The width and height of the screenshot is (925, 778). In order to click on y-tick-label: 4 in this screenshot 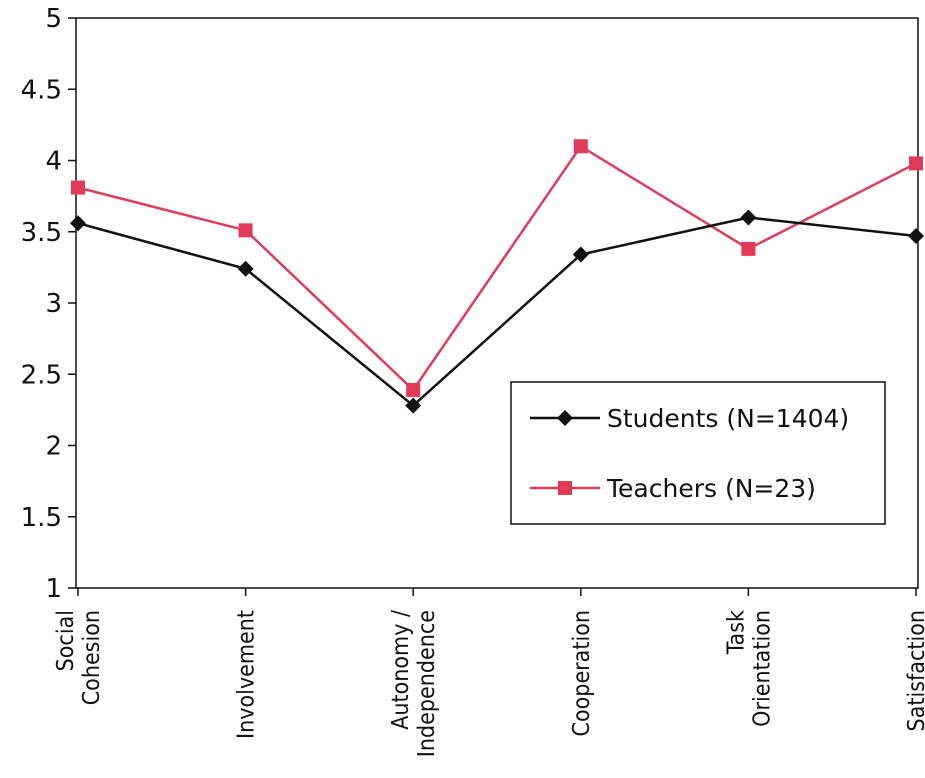, I will do `click(53, 162)`.